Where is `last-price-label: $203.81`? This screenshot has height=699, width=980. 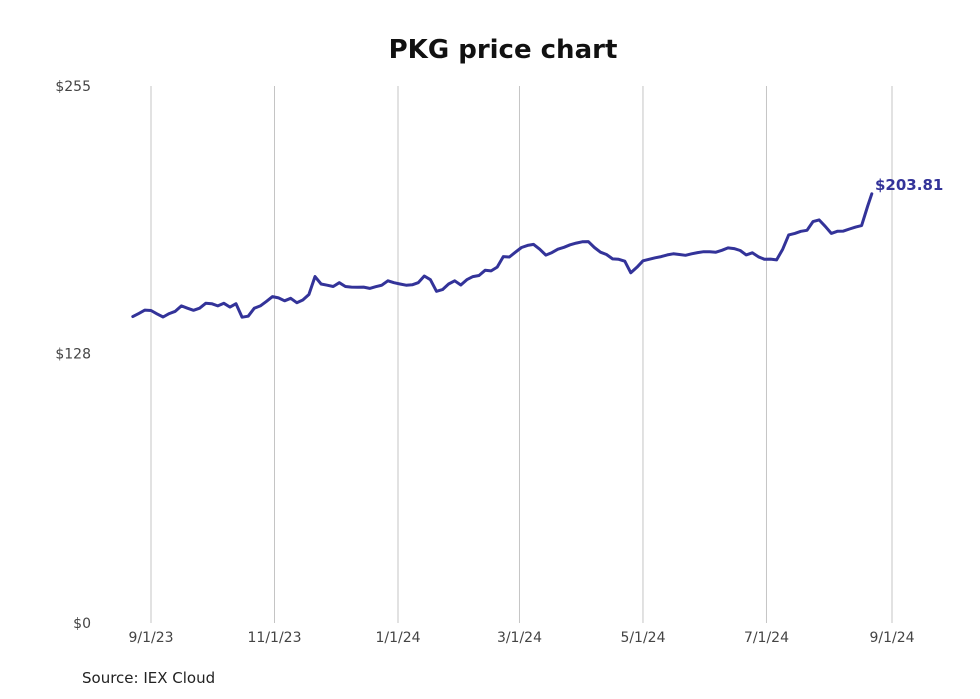 last-price-label: $203.81 is located at coordinates (909, 185).